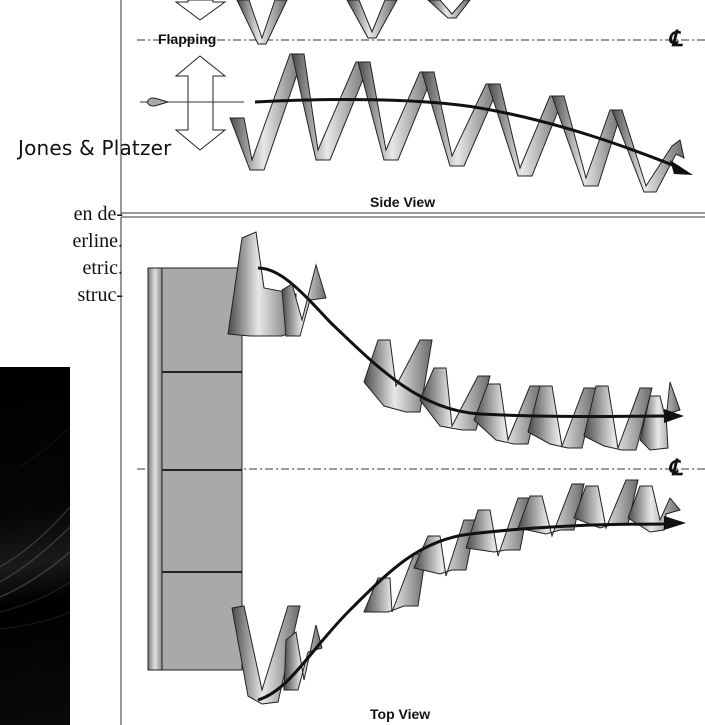  Describe the element at coordinates (400, 714) in the screenshot. I see `top-view-label: Top View` at that location.